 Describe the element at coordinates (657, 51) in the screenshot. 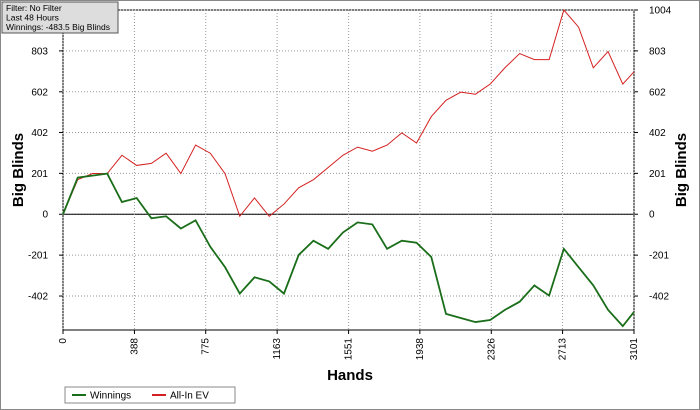

I see `y2-tick-label: 803` at that location.